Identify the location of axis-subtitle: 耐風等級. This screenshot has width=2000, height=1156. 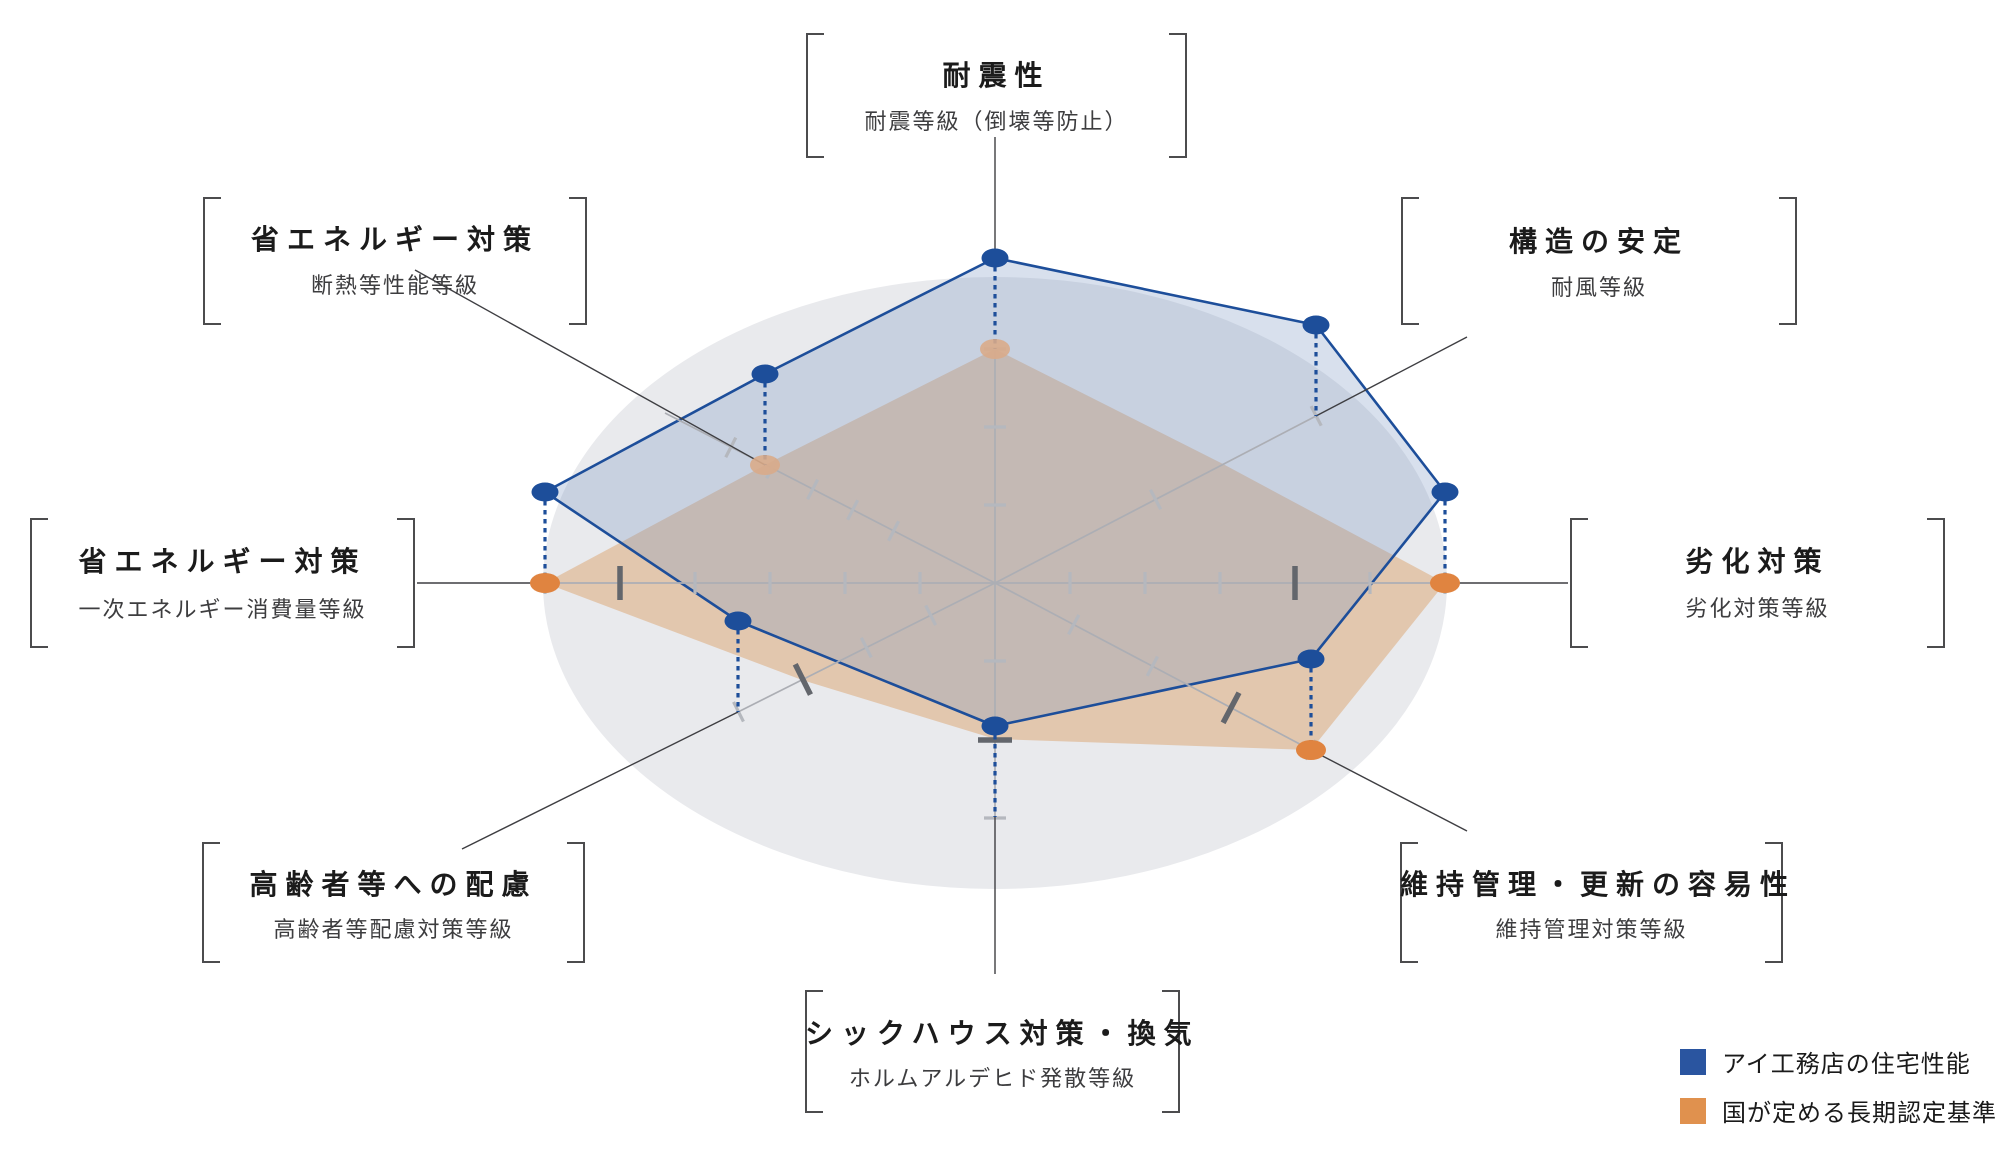
(1598, 287).